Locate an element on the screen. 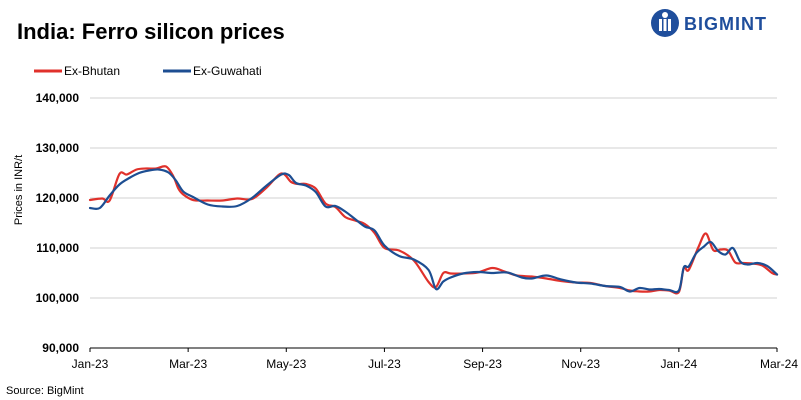 This screenshot has width=801, height=400. x-tick-label: Jan-23 is located at coordinates (90, 364).